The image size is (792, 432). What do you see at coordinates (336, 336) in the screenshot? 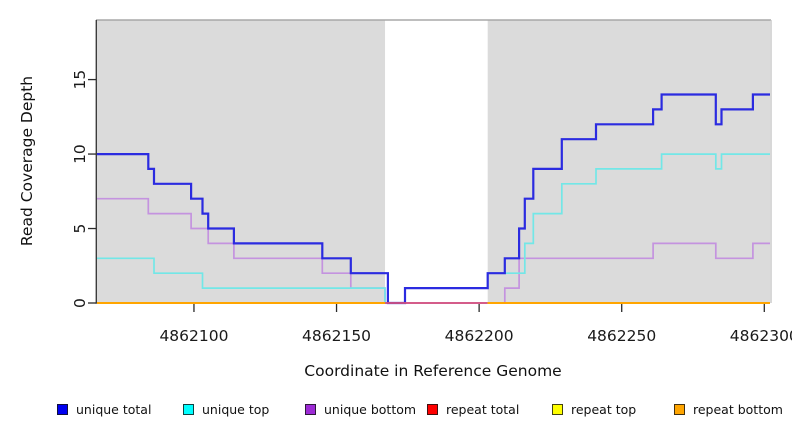
I see `svg-text: 4862150` at bounding box center [336, 336].